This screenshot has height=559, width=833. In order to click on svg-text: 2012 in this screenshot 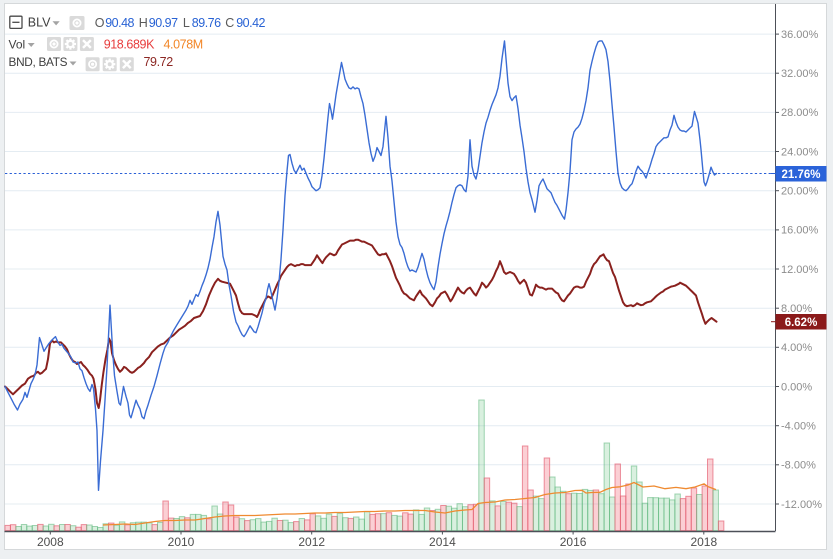, I will do `click(311, 542)`.